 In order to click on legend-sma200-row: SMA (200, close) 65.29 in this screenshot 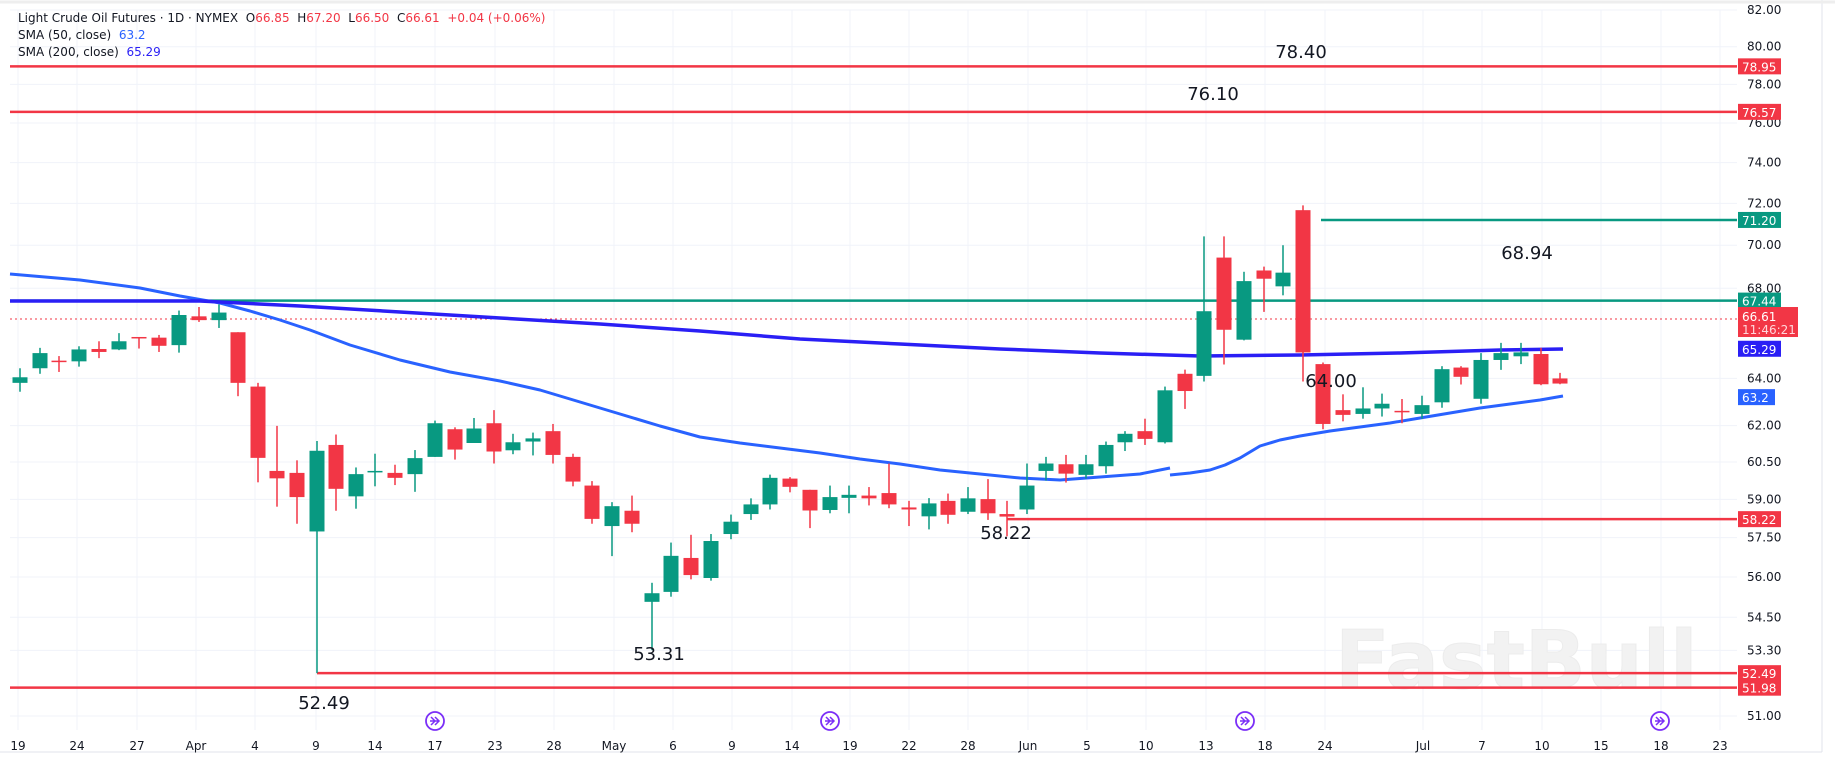, I will do `click(281, 52)`.